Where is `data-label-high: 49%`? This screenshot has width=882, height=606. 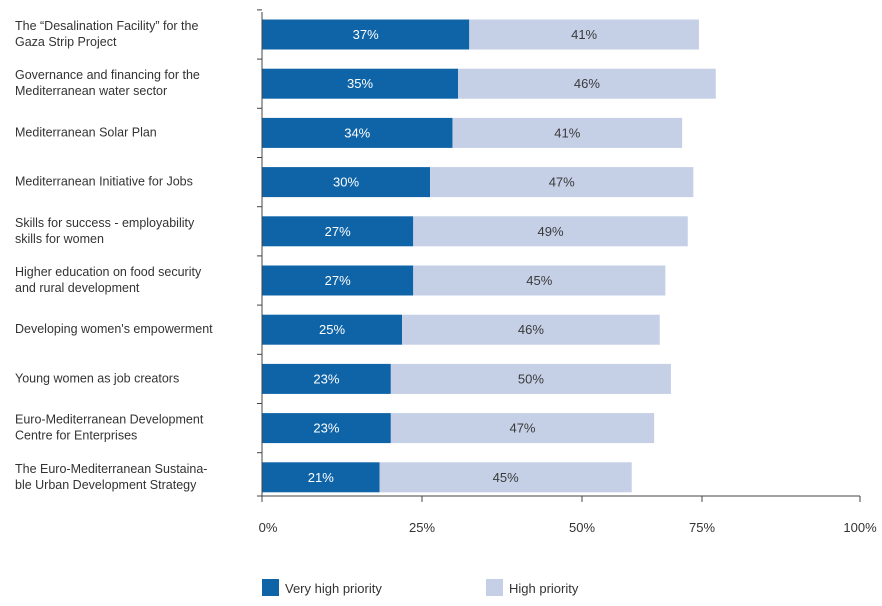 data-label-high: 49% is located at coordinates (550, 231).